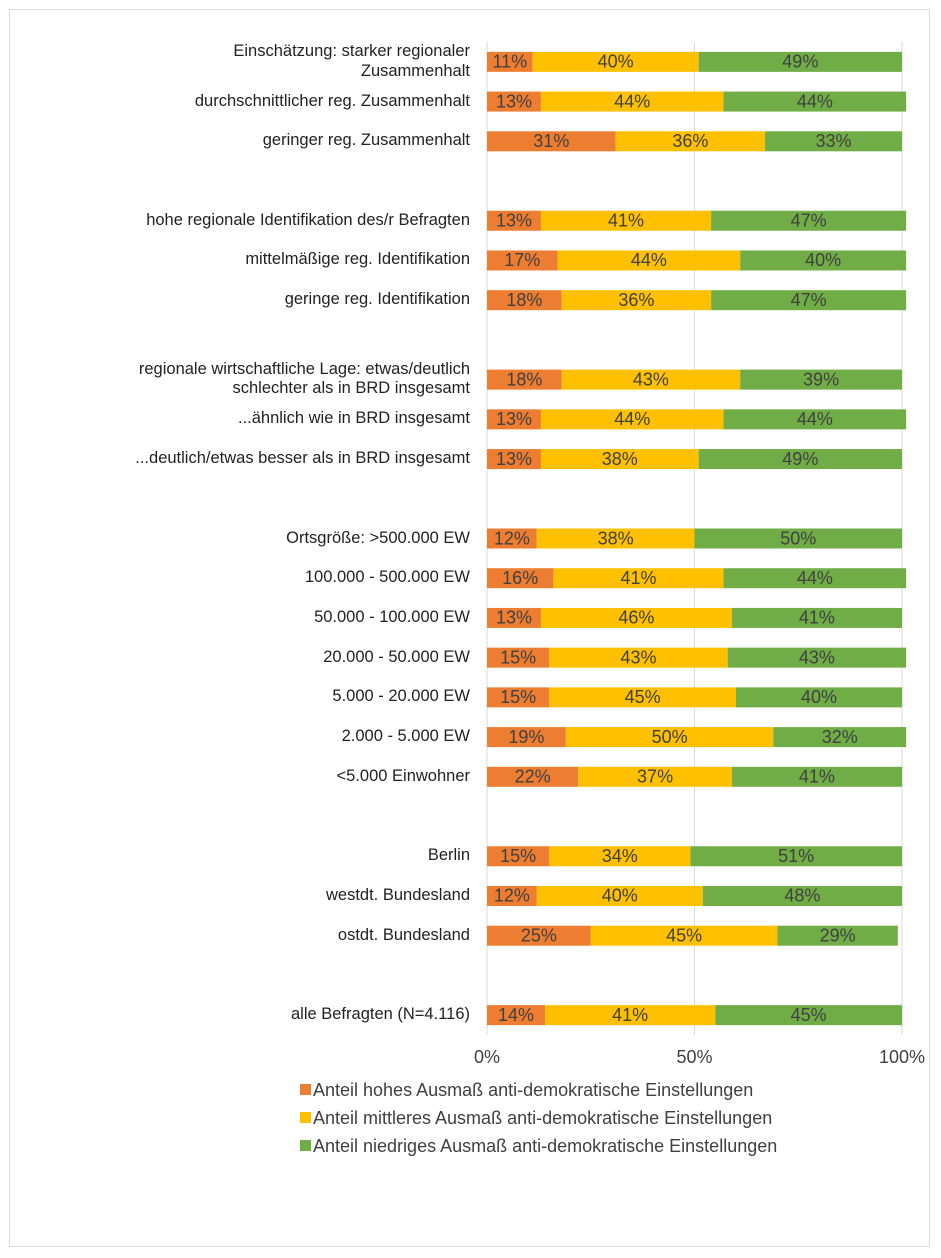 The height and width of the screenshot is (1258, 941). Describe the element at coordinates (380, 1014) in the screenshot. I see `category-label: alle Befragten (N=4.116)` at that location.